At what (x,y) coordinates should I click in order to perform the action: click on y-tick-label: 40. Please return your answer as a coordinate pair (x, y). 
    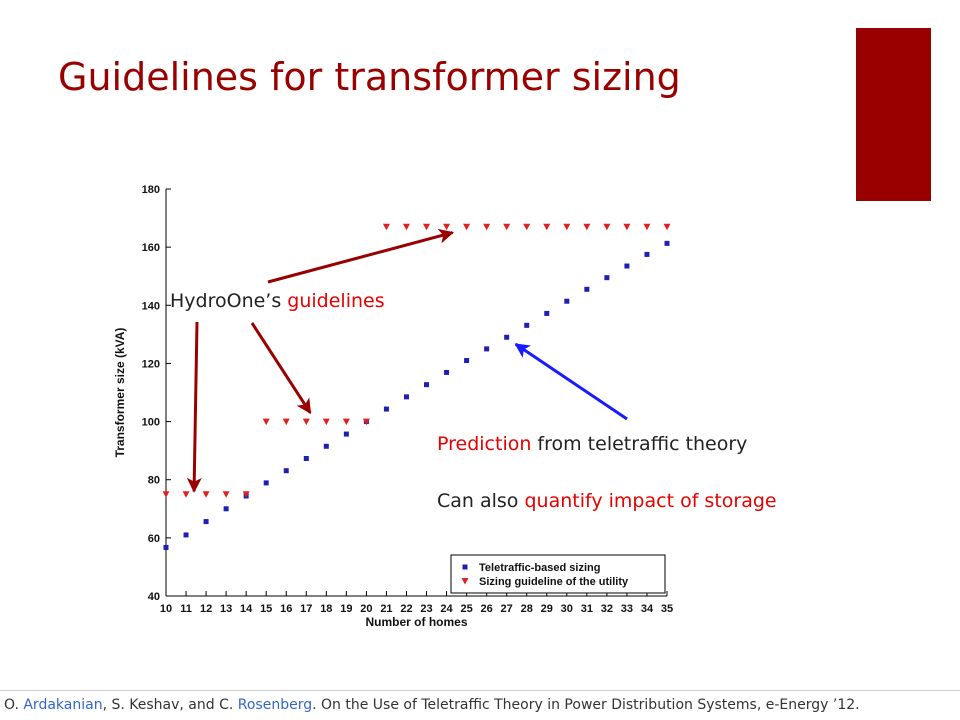
    Looking at the image, I should click on (154, 597).